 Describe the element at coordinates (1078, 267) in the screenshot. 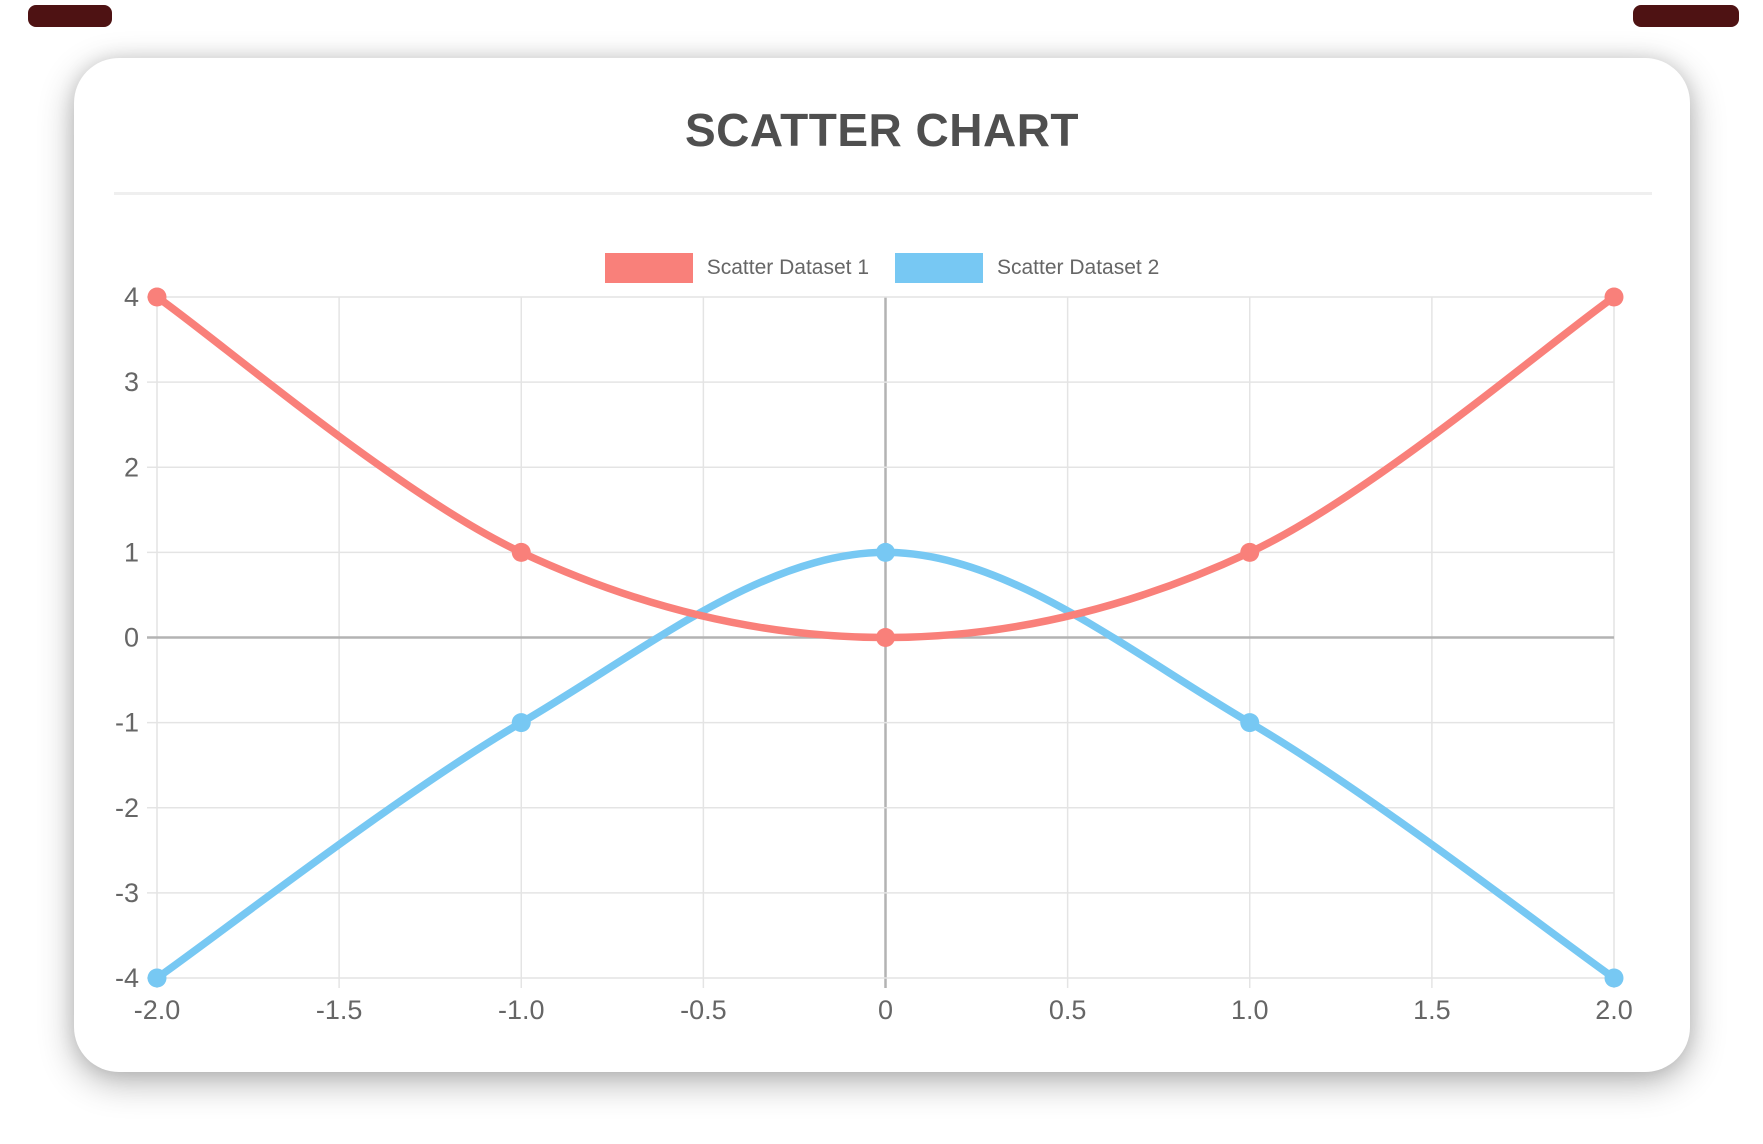

I see `legend-label-dataset-2: Scatter Dataset 2` at that location.